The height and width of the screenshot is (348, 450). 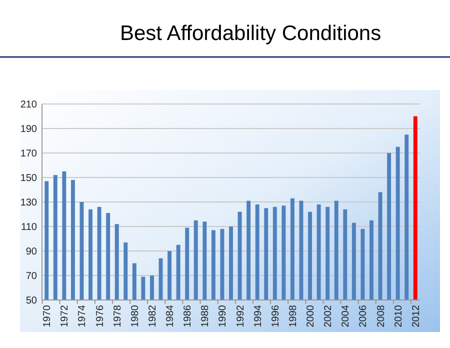 What do you see at coordinates (118, 316) in the screenshot?
I see `x-tick-label: 1978` at bounding box center [118, 316].